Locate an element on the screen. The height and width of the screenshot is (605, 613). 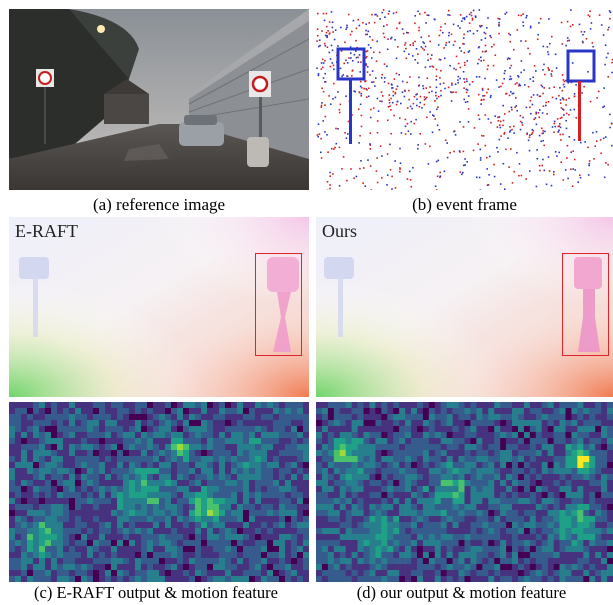
ours-label: Ours is located at coordinates (339, 231).